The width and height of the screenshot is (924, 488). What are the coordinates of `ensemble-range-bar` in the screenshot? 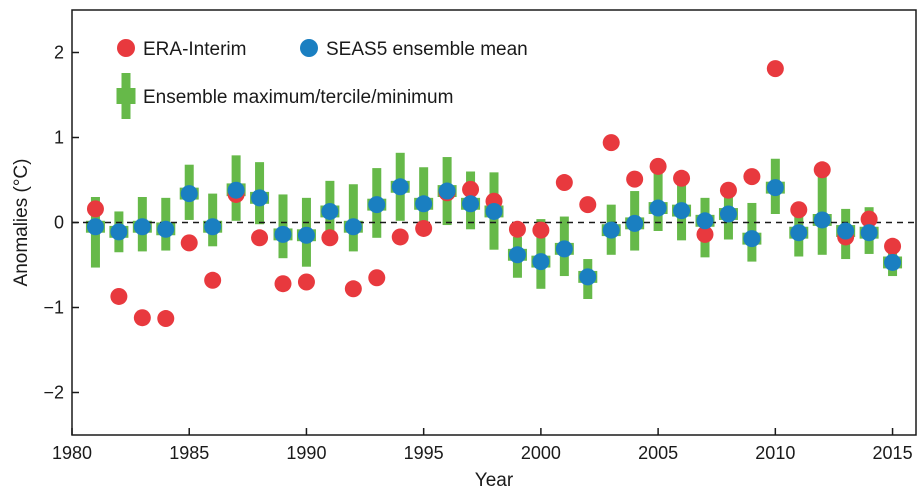 It's located at (353, 218).